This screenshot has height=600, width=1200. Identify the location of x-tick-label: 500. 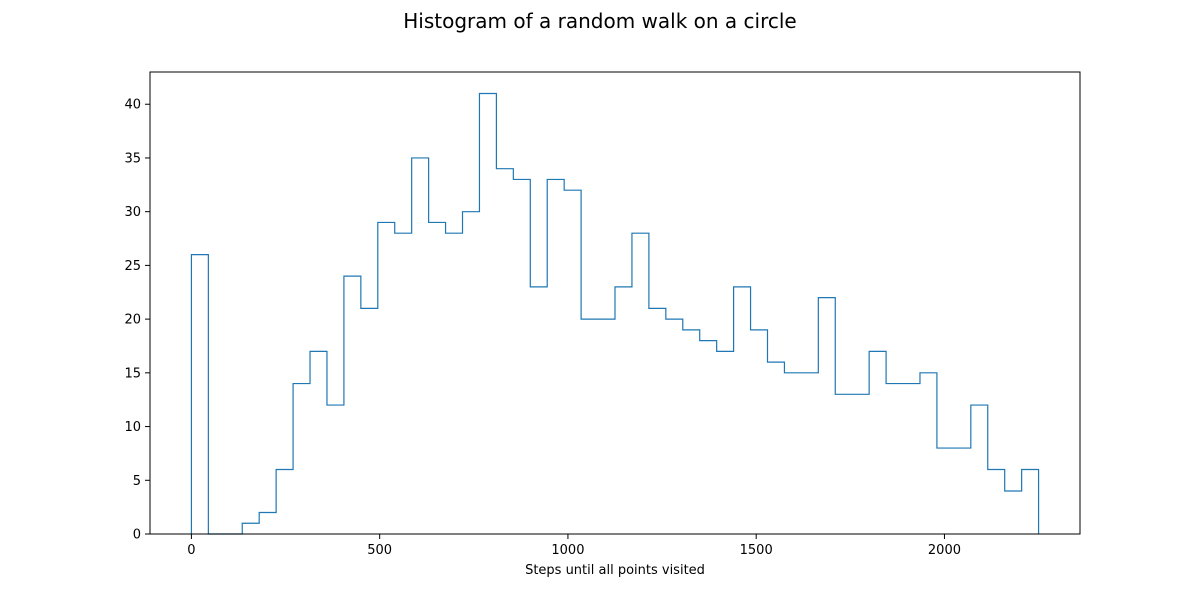
(379, 550).